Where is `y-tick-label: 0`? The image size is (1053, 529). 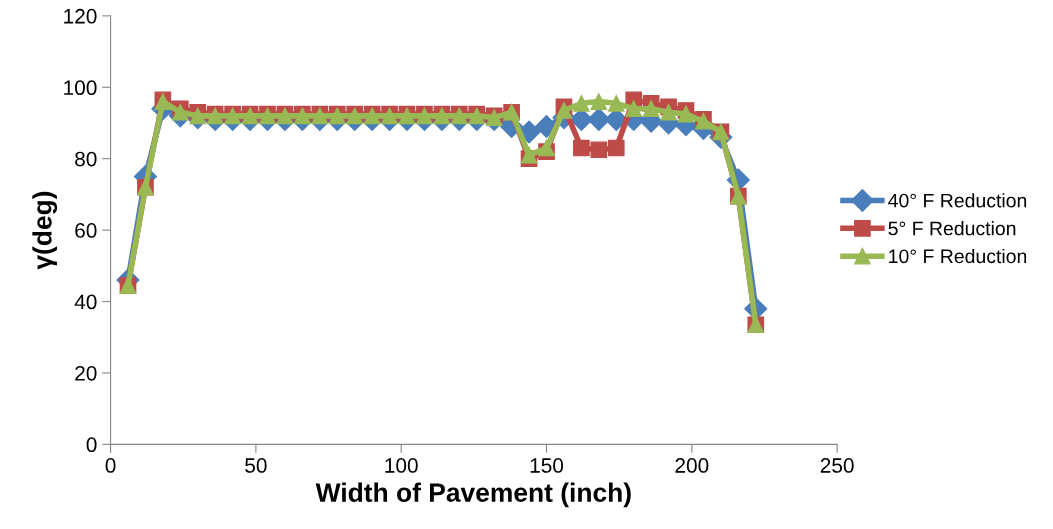 y-tick-label: 0 is located at coordinates (91, 445).